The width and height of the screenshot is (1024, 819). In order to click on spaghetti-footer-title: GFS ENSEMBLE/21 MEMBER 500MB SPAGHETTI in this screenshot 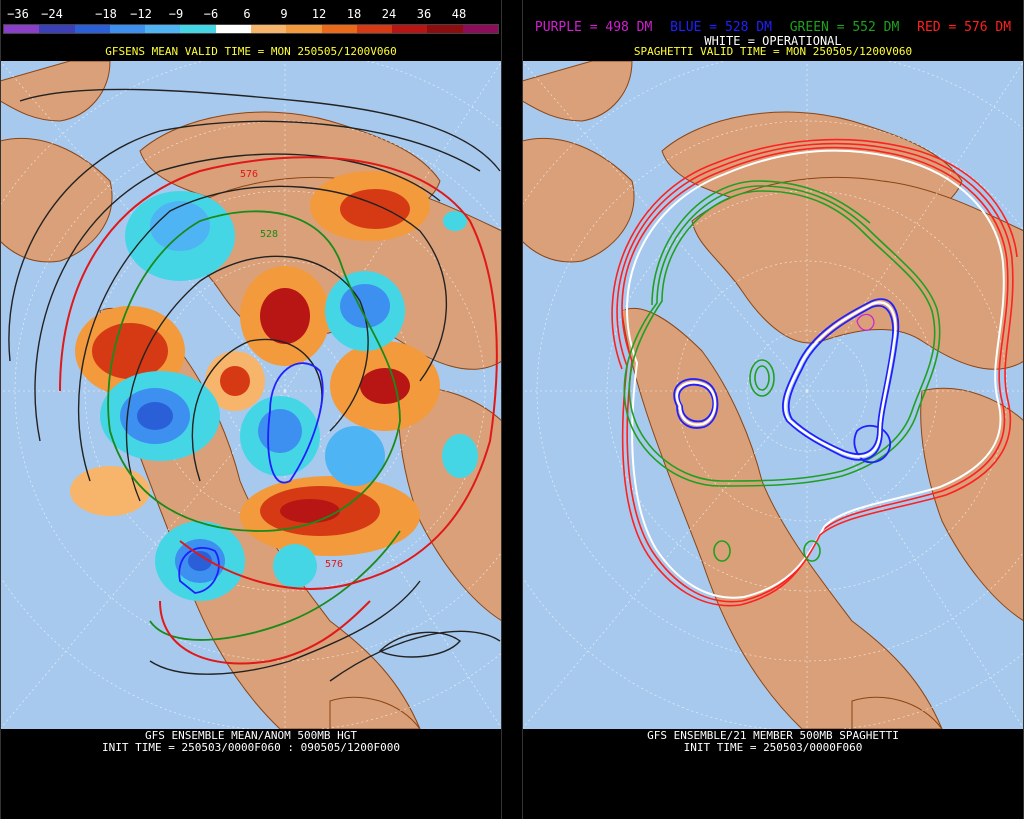, I will do `click(773, 735)`.